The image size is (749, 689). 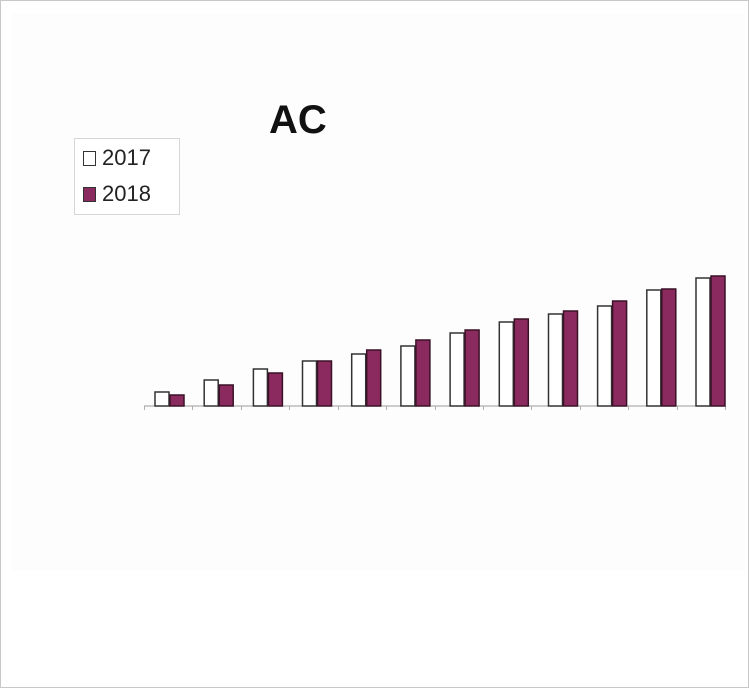 What do you see at coordinates (89, 158) in the screenshot?
I see `legend-swatch-2017` at bounding box center [89, 158].